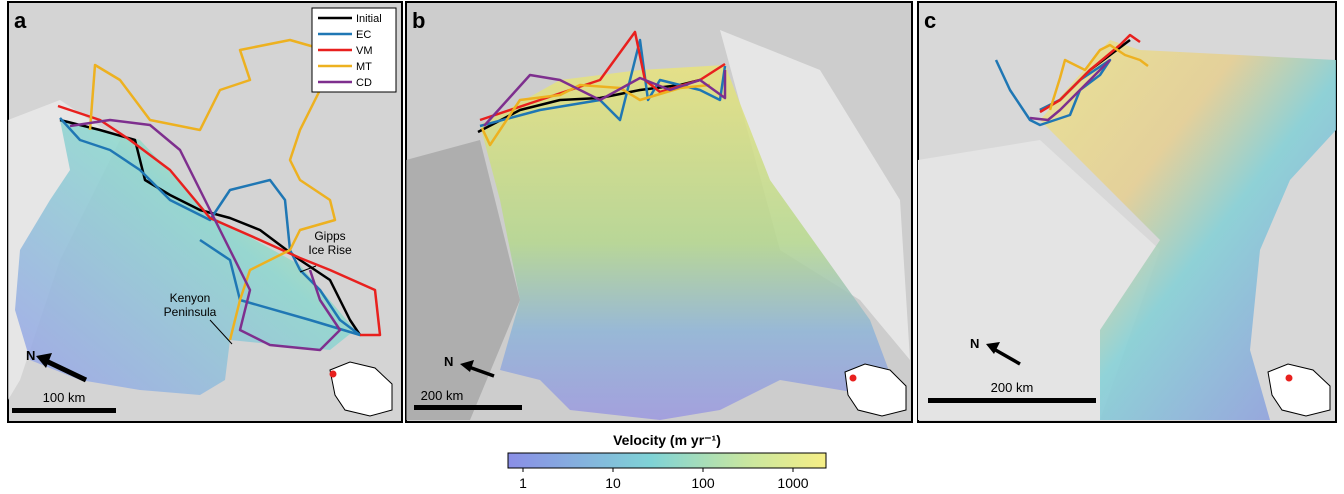 This screenshot has width=1344, height=494. I want to click on tick-label: 1, so click(523, 483).